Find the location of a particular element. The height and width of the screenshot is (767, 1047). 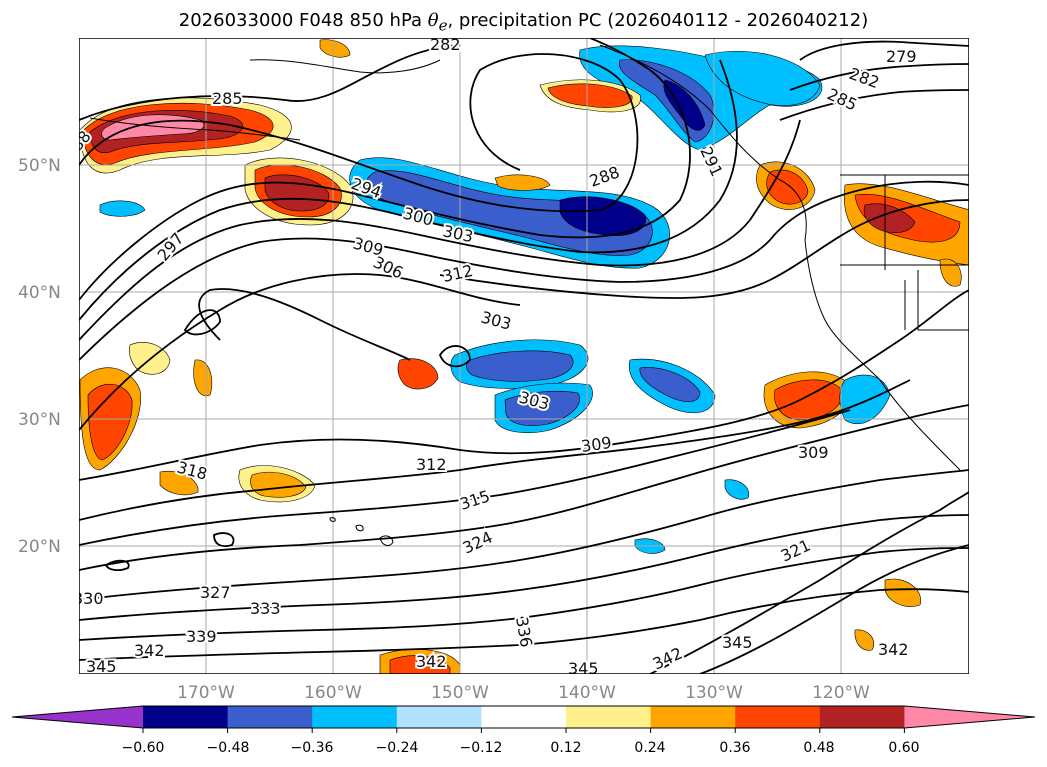

colorbar-tick-label: 0.48 is located at coordinates (818, 748).